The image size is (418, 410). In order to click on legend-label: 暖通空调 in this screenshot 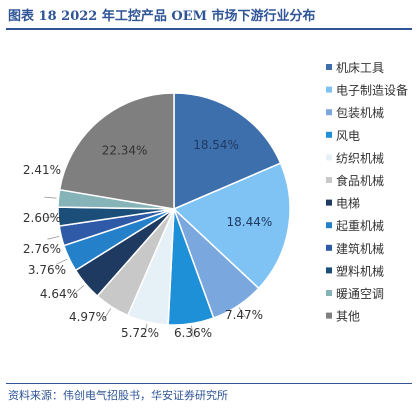, I will do `click(360, 294)`.